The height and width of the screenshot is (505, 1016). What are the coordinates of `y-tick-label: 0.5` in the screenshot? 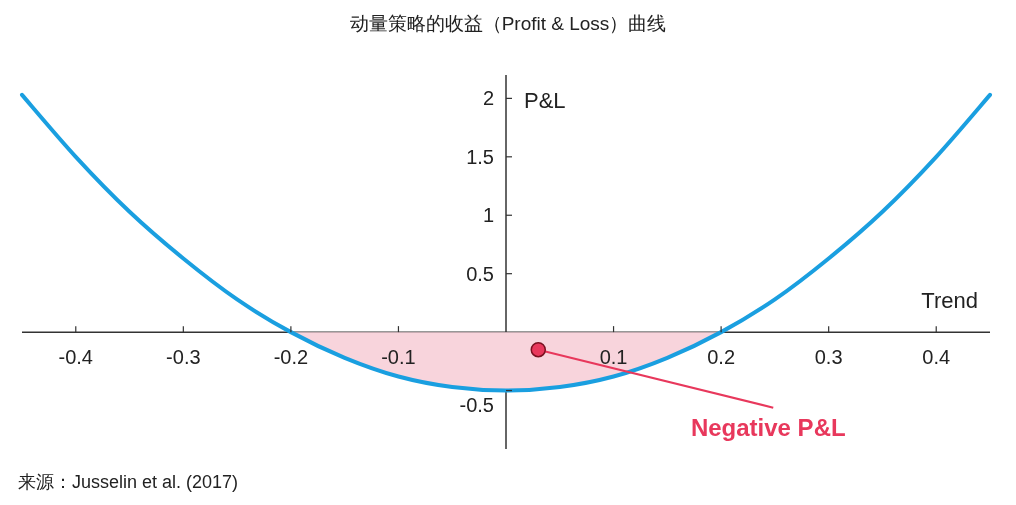 It's located at (480, 273).